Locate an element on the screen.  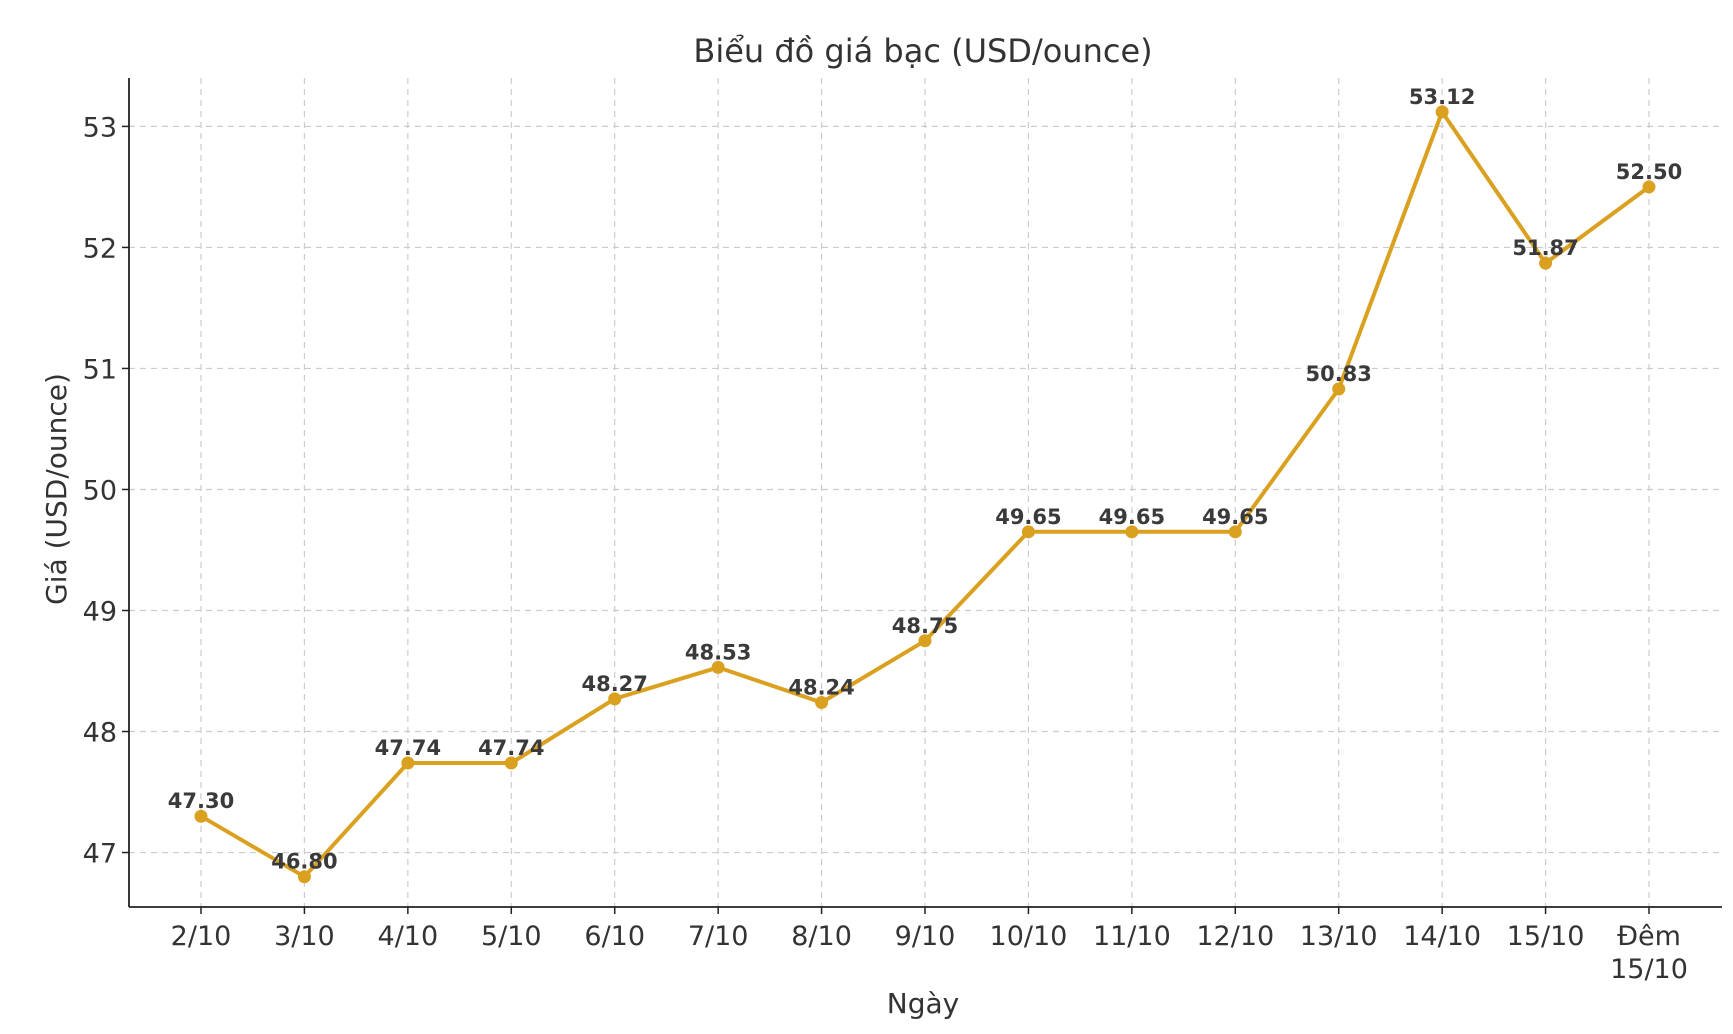
x-tick-label: 2/10 is located at coordinates (201, 936).